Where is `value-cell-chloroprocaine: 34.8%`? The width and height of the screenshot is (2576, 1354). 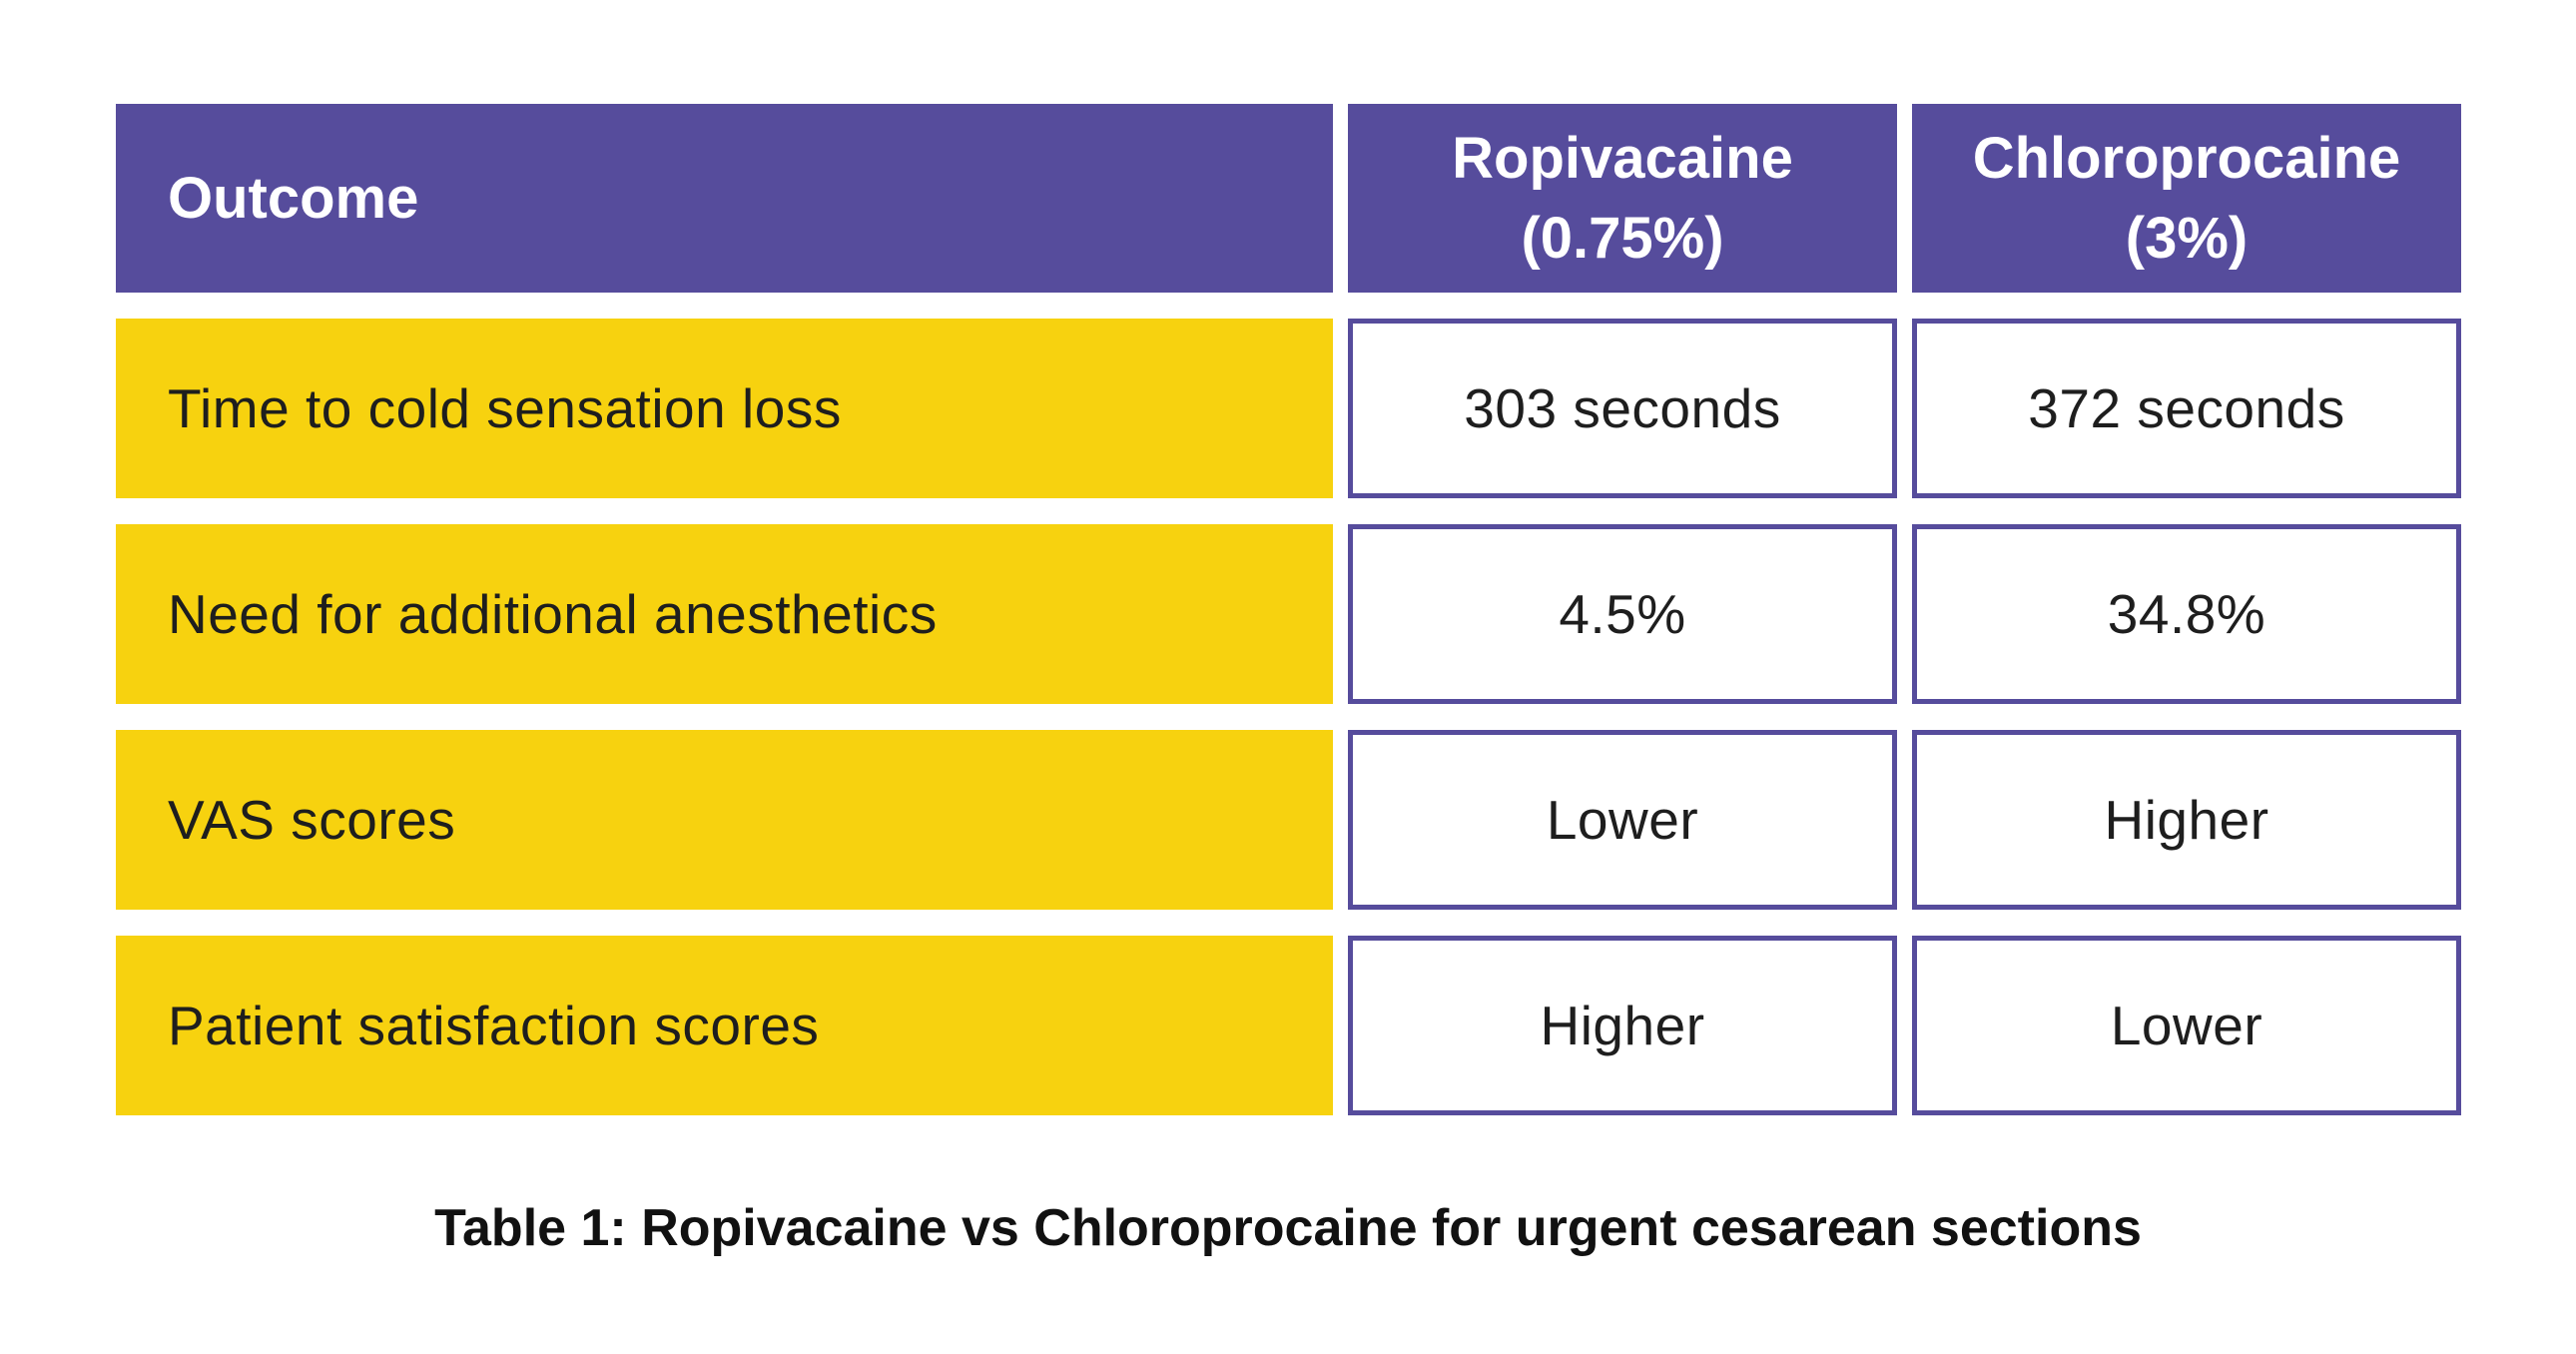 value-cell-chloroprocaine: 34.8% is located at coordinates (2186, 614).